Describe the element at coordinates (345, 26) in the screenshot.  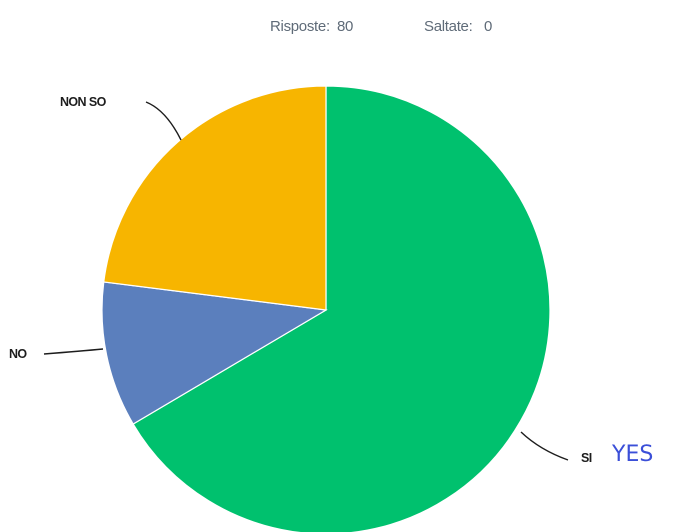
I see `responses-value: 80` at that location.